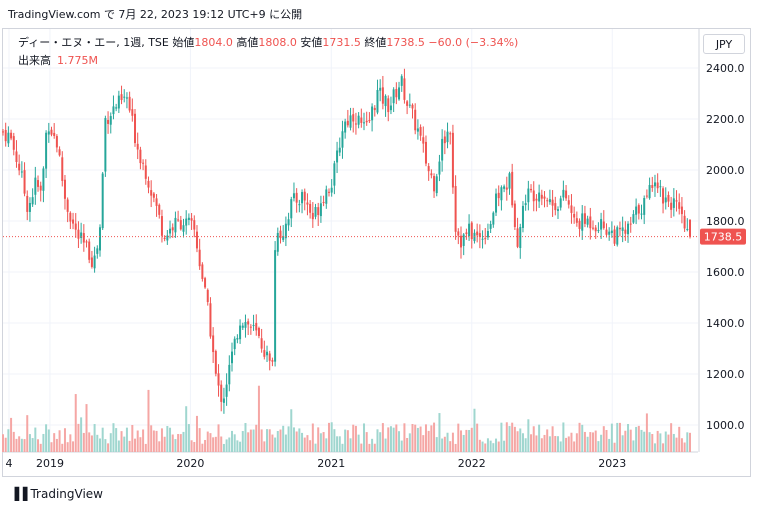 The image size is (765, 512). What do you see at coordinates (612, 463) in the screenshot?
I see `x-tick-label: 2023` at bounding box center [612, 463].